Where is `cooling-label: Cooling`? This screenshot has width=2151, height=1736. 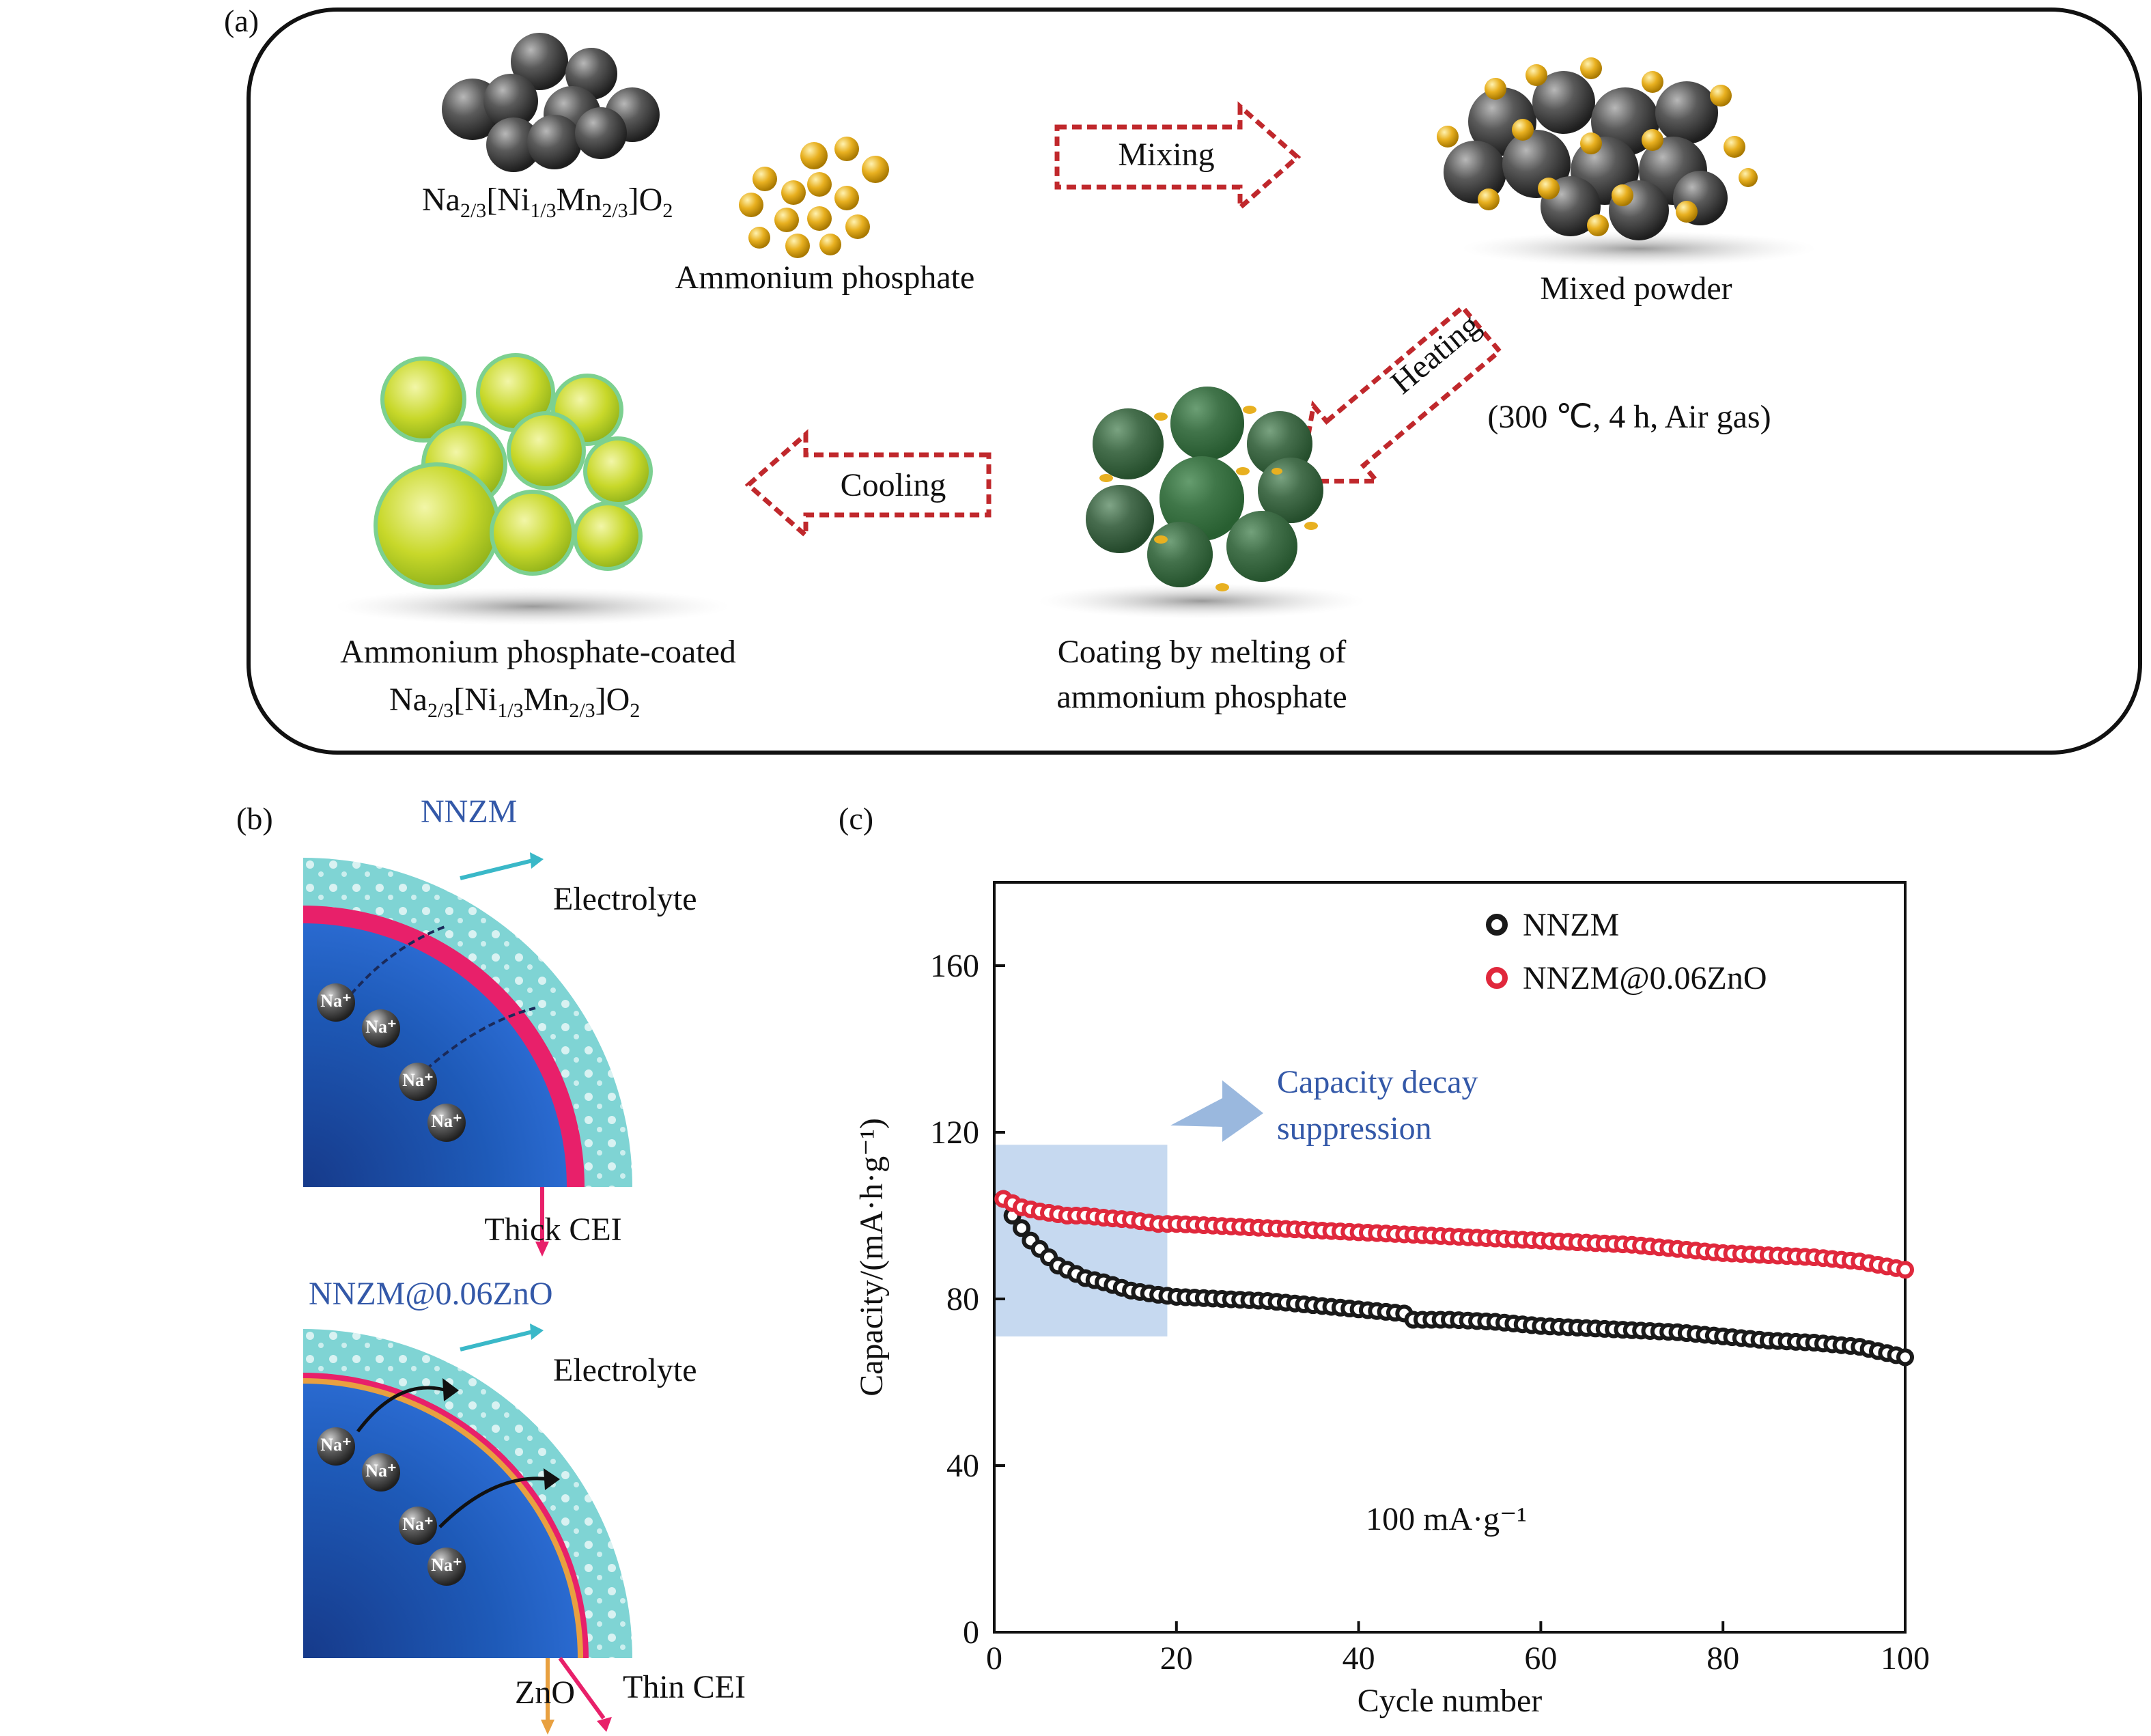 cooling-label: Cooling is located at coordinates (893, 485).